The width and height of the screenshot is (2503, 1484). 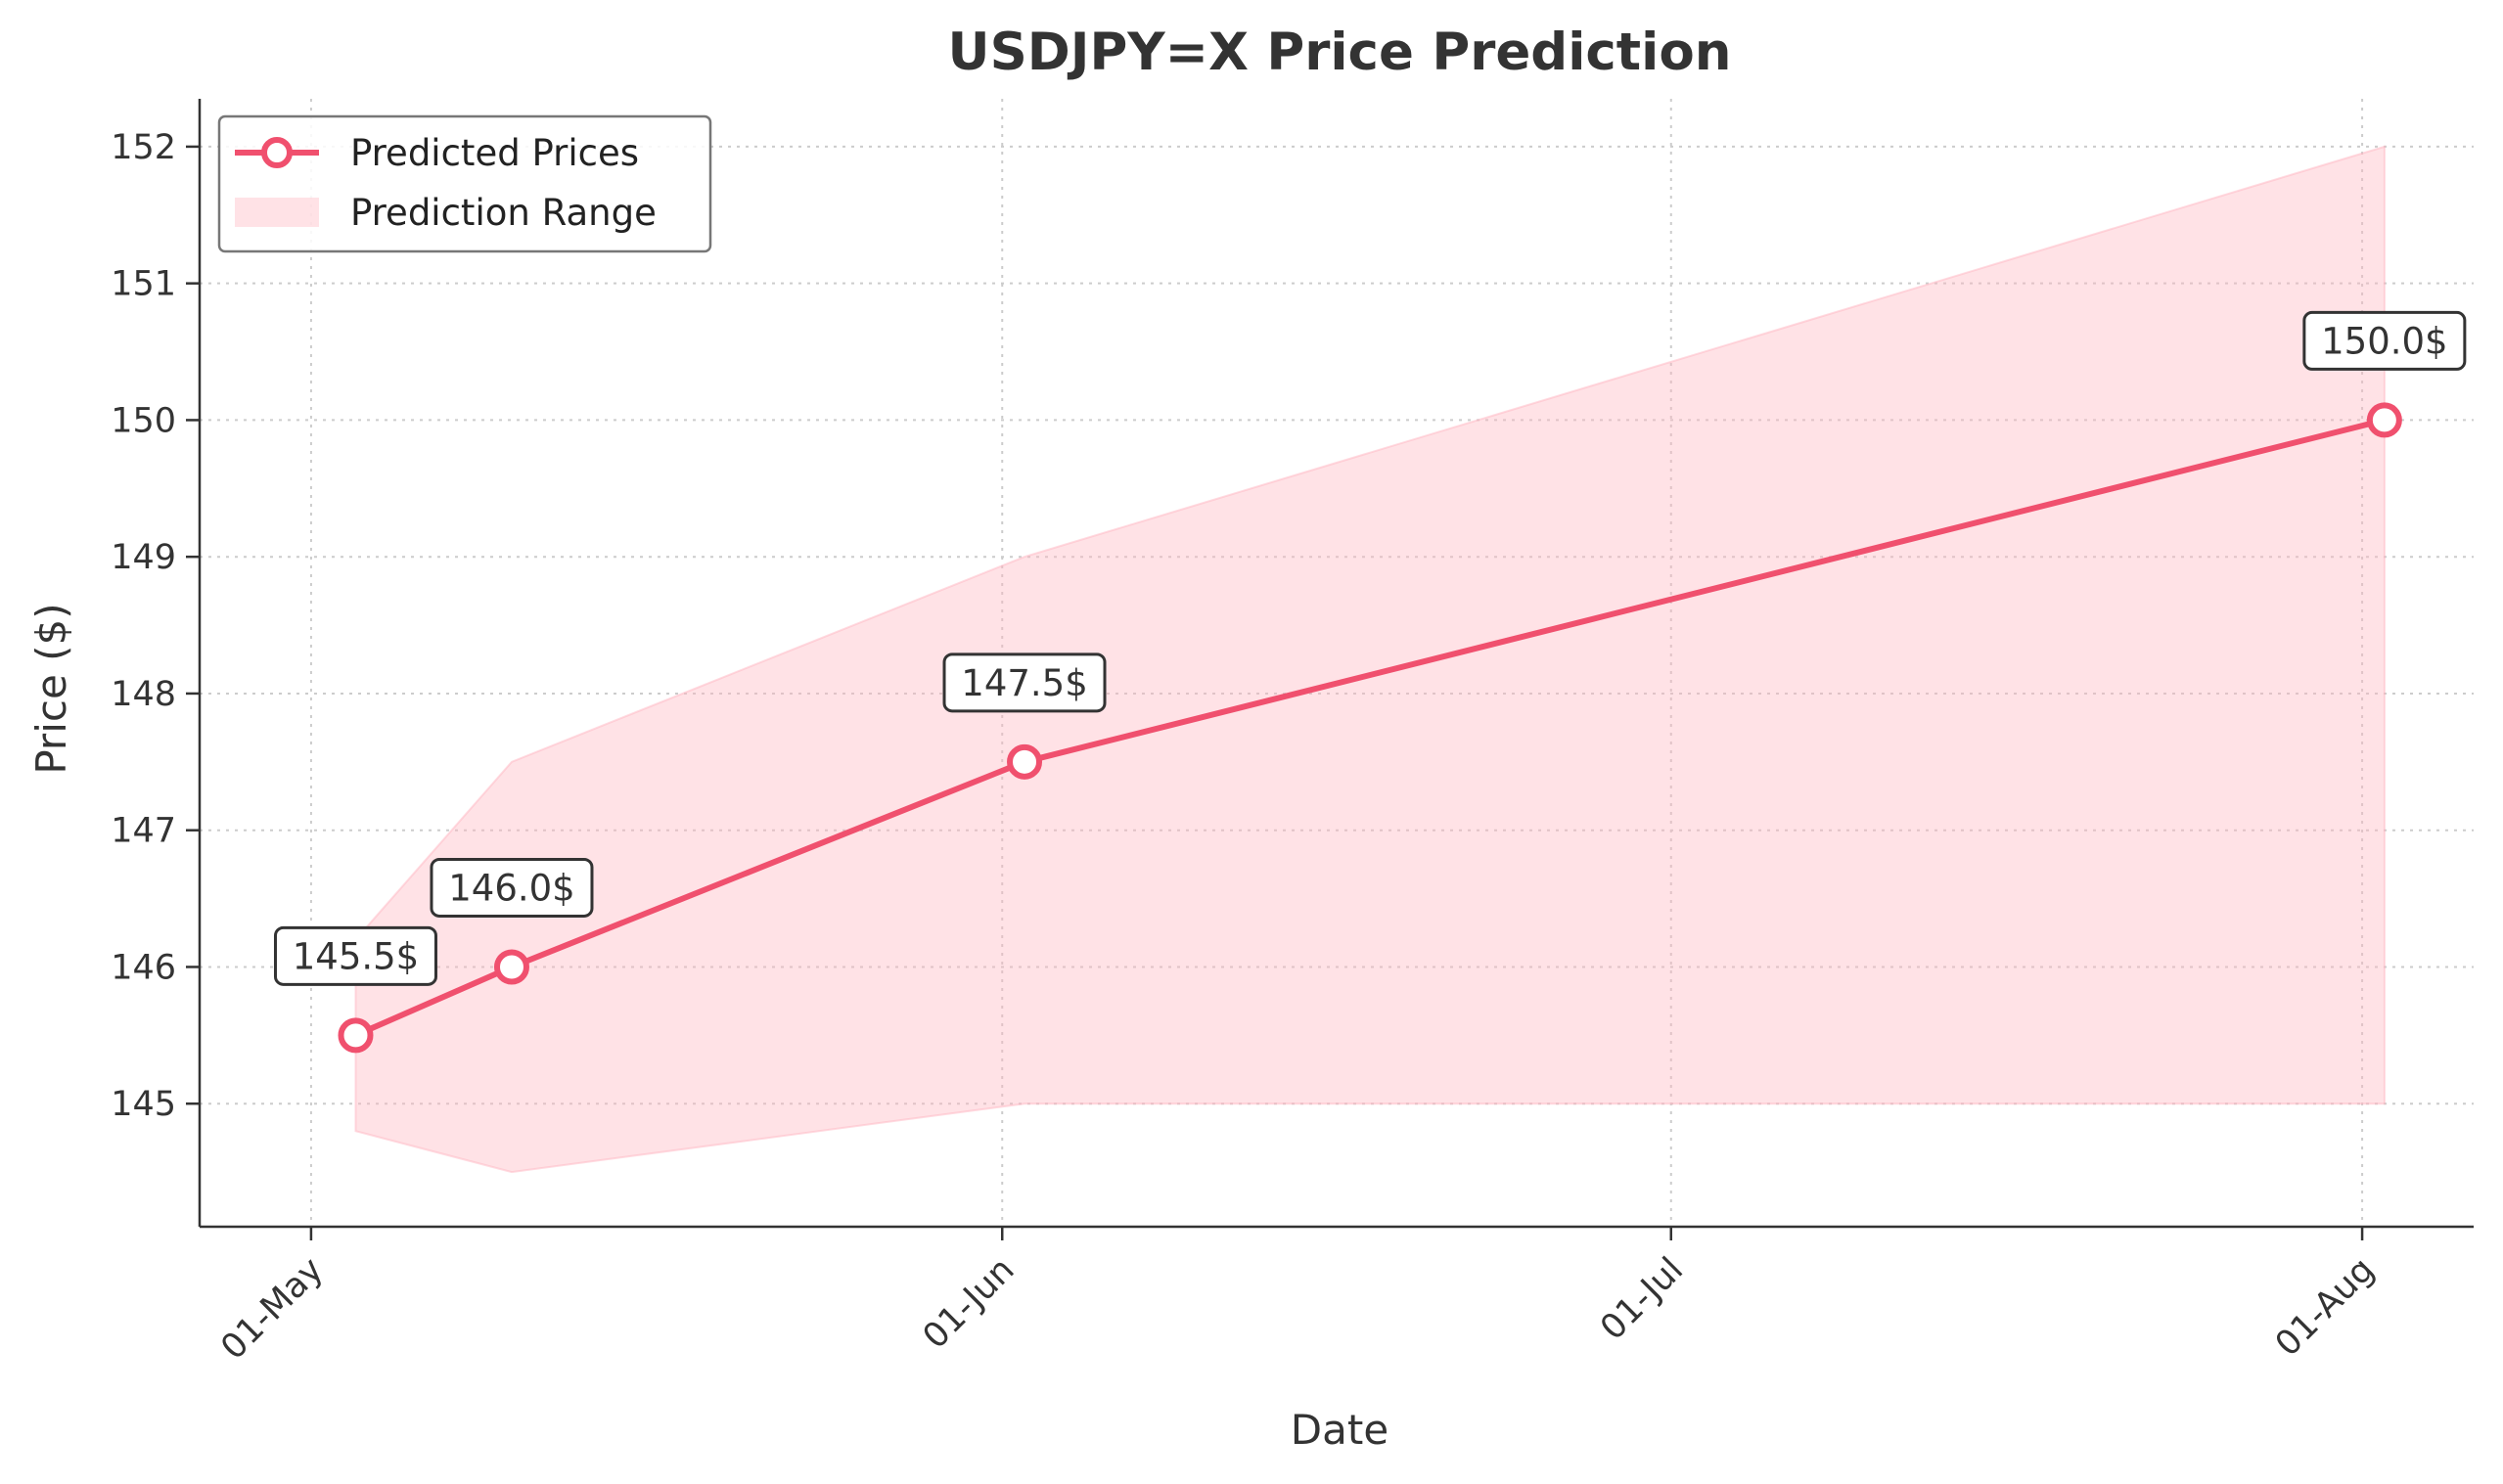 What do you see at coordinates (51, 688) in the screenshot?
I see `y-axis-title: Price ($)` at bounding box center [51, 688].